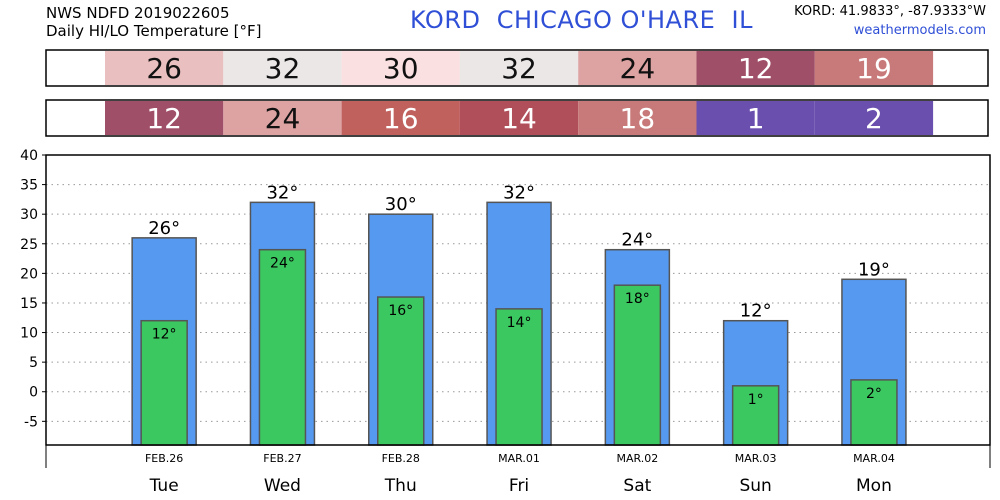 The height and width of the screenshot is (500, 1000). I want to click on lo-cell-value: 2, so click(874, 118).